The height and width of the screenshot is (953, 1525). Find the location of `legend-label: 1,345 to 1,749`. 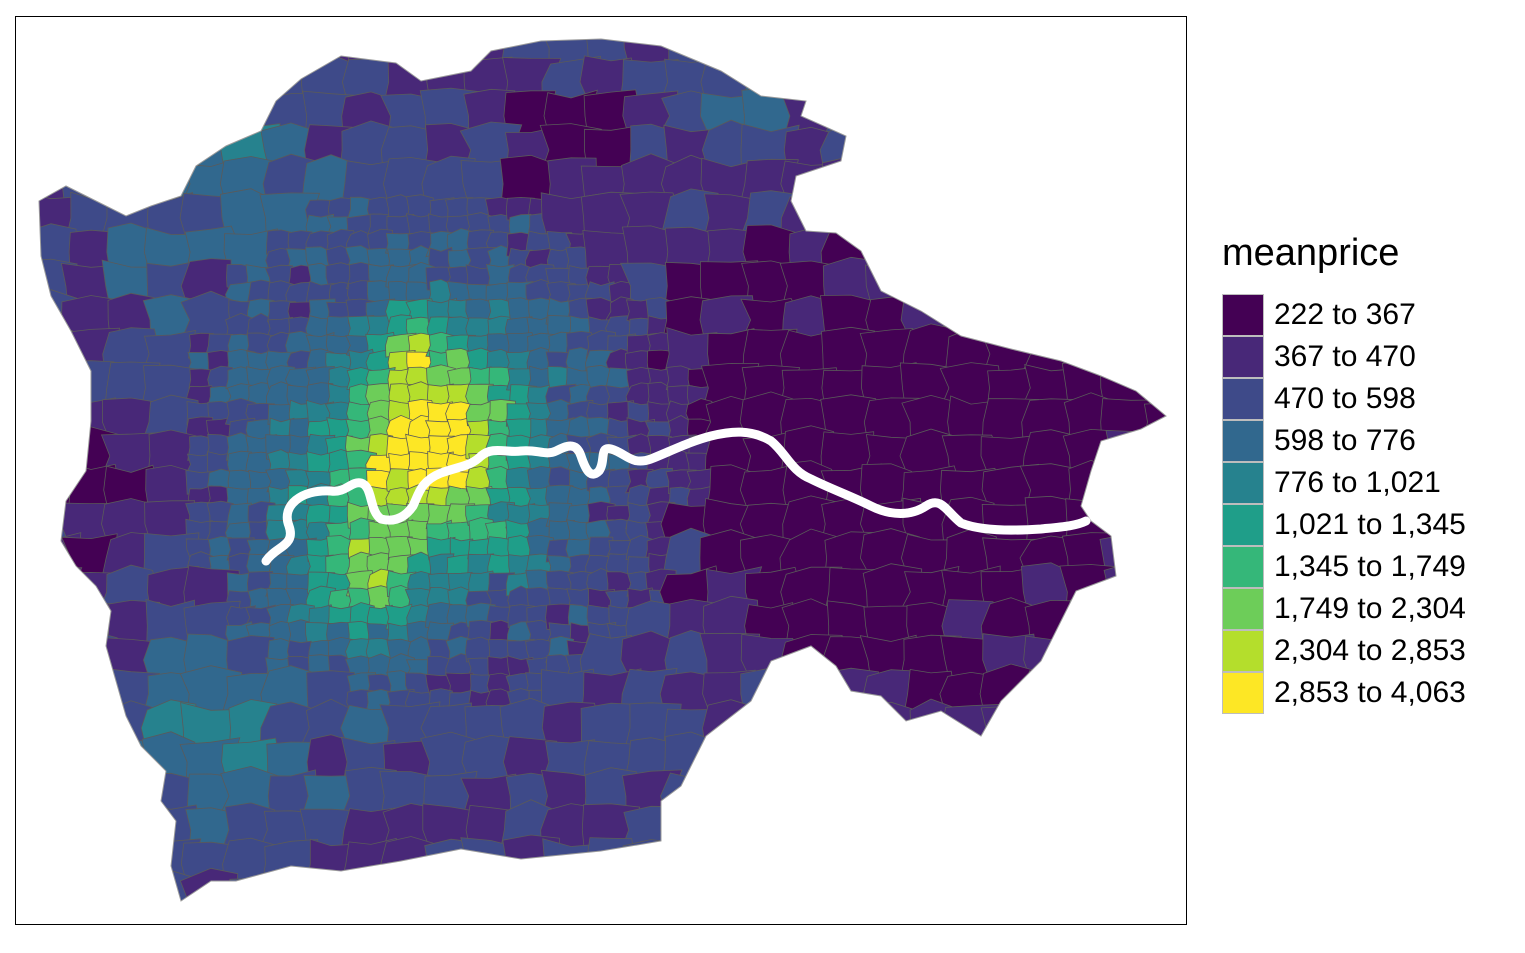

legend-label: 1,345 to 1,749 is located at coordinates (1370, 566).